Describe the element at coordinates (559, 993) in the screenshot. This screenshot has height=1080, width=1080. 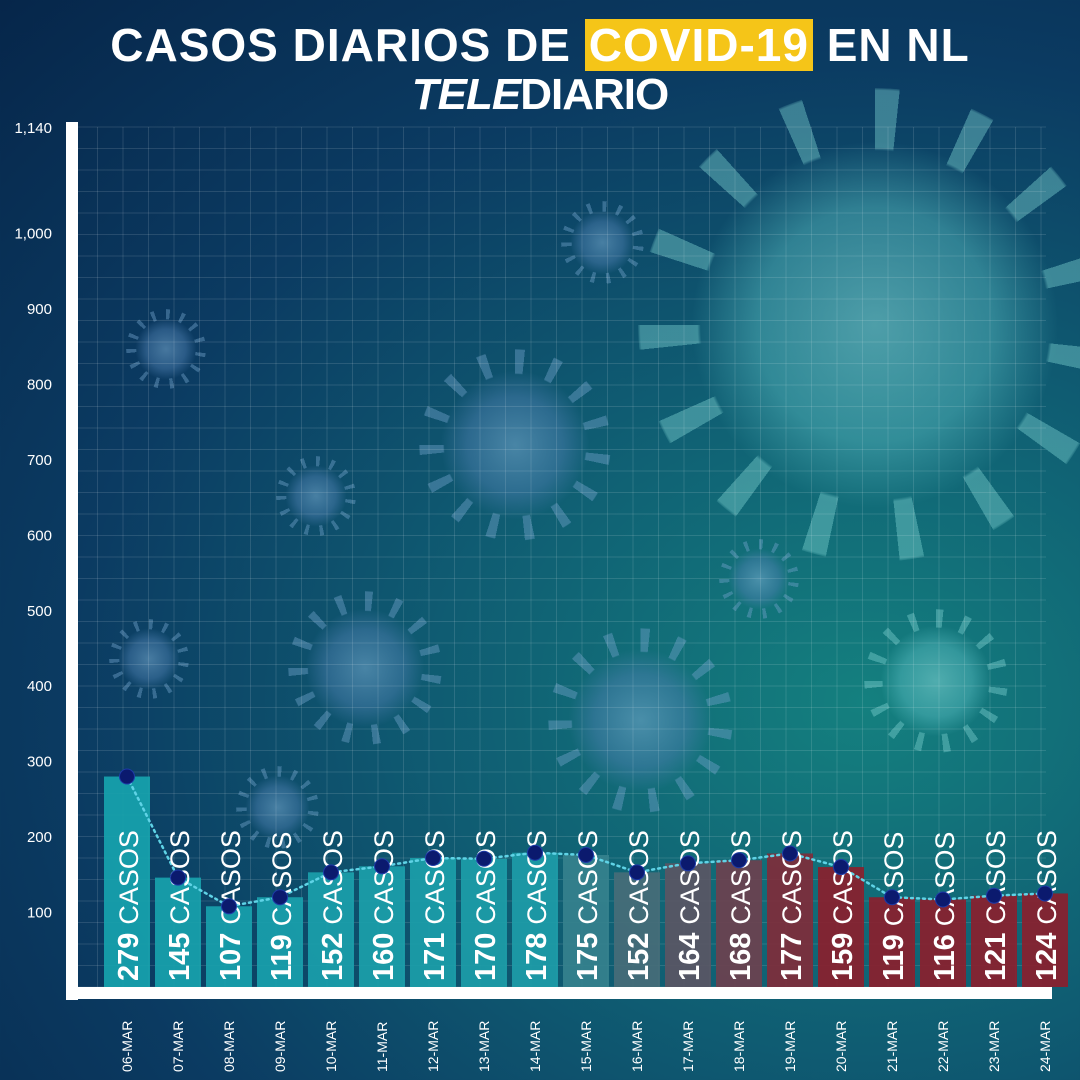
I see `x-axis-line` at that location.